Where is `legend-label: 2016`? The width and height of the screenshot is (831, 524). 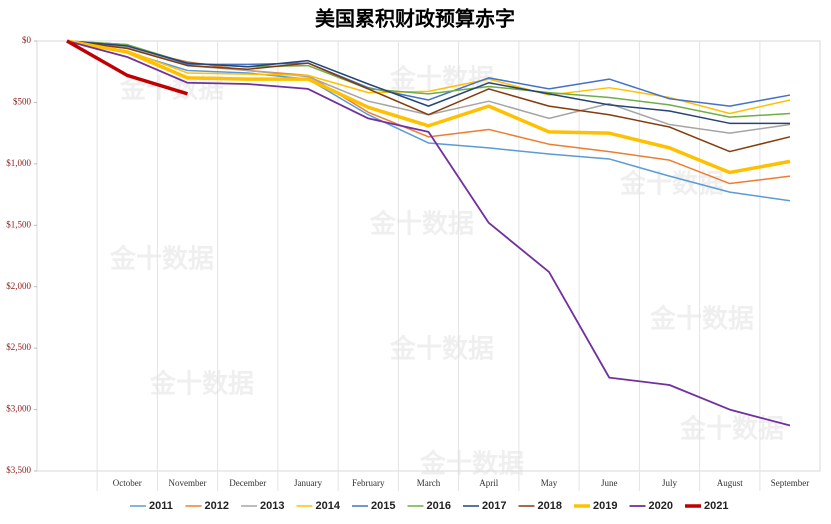
legend-label: 2016 is located at coordinates (439, 506).